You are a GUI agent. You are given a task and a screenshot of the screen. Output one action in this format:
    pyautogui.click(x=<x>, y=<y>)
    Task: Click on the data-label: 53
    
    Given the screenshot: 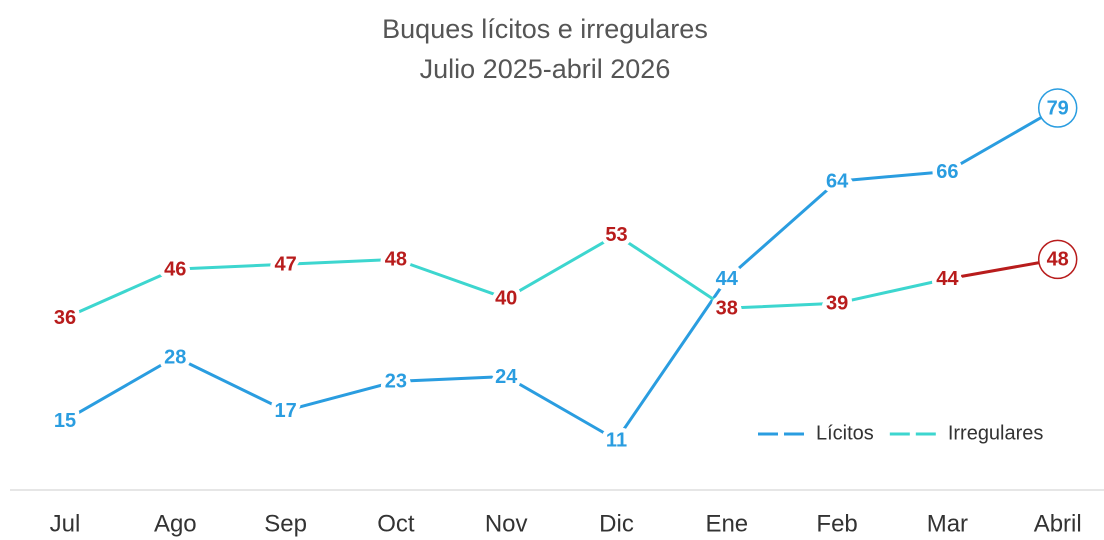 What is the action you would take?
    pyautogui.click(x=616, y=235)
    